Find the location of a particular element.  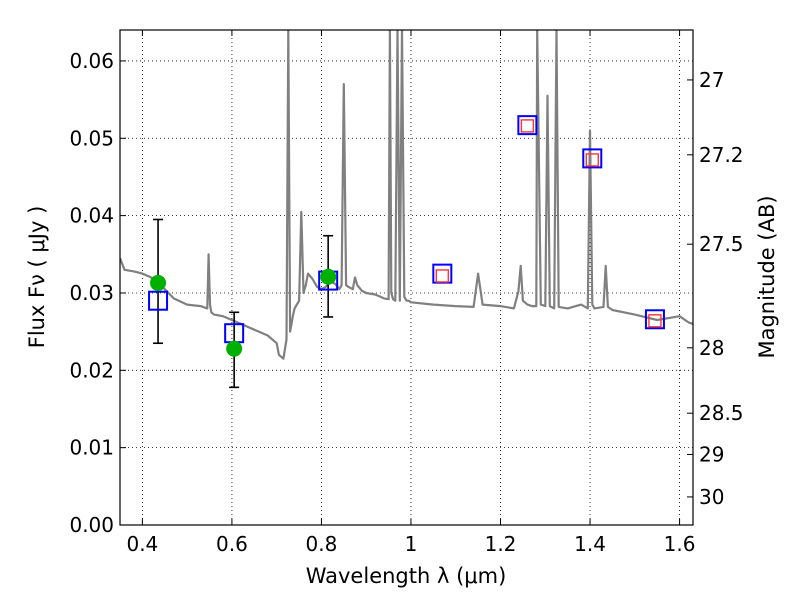

x-tick-label: 0.8 is located at coordinates (322, 544).